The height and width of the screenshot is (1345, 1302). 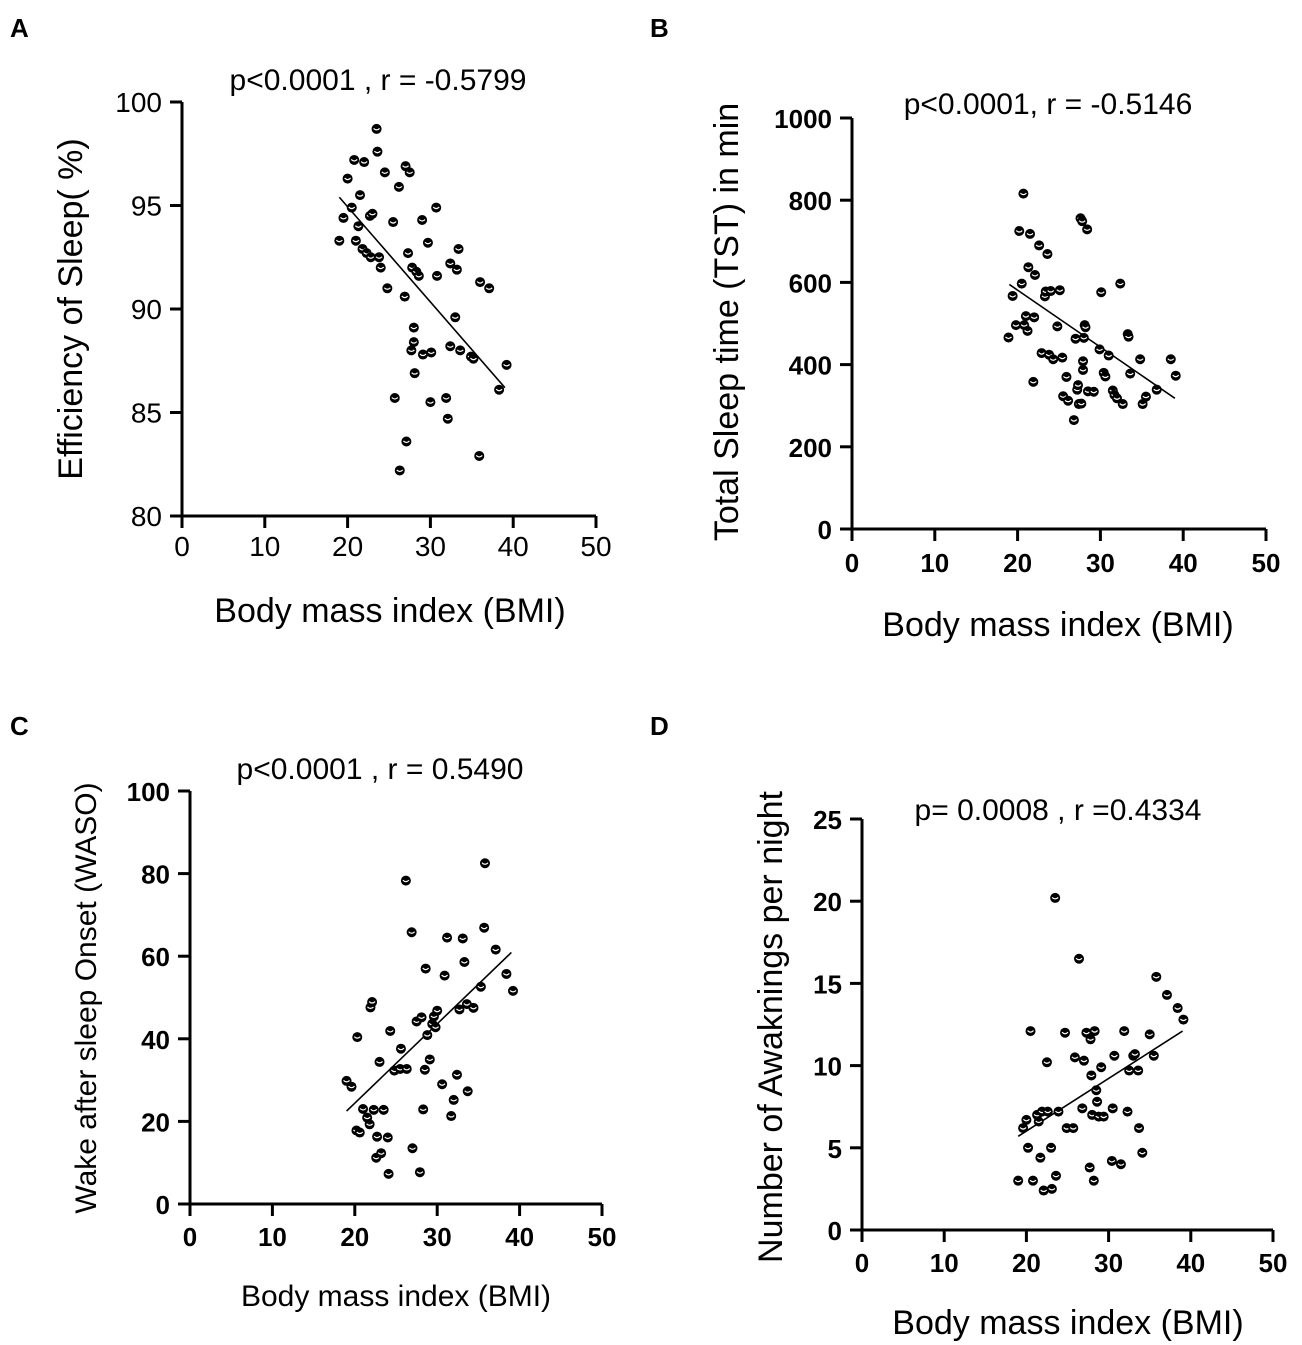 What do you see at coordinates (389, 611) in the screenshot?
I see `panel-a-x-axis-title: Body mass index (BMI)` at bounding box center [389, 611].